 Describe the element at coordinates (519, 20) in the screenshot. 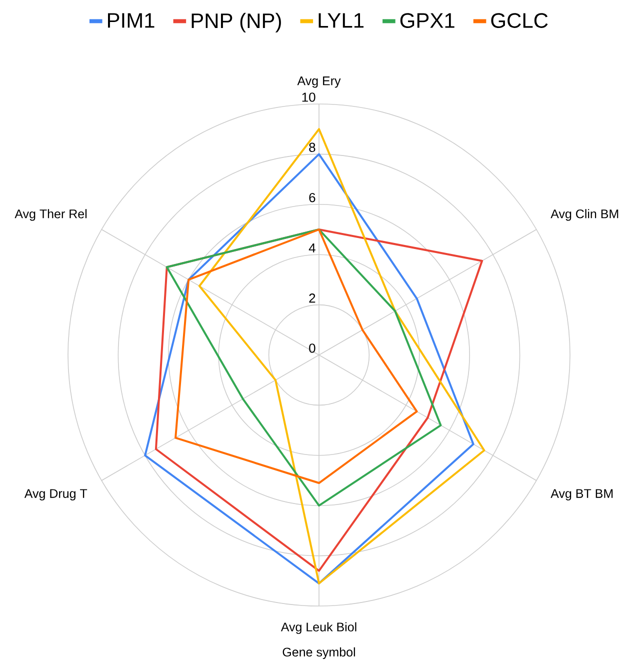

I see `legend-label: GCLC` at that location.